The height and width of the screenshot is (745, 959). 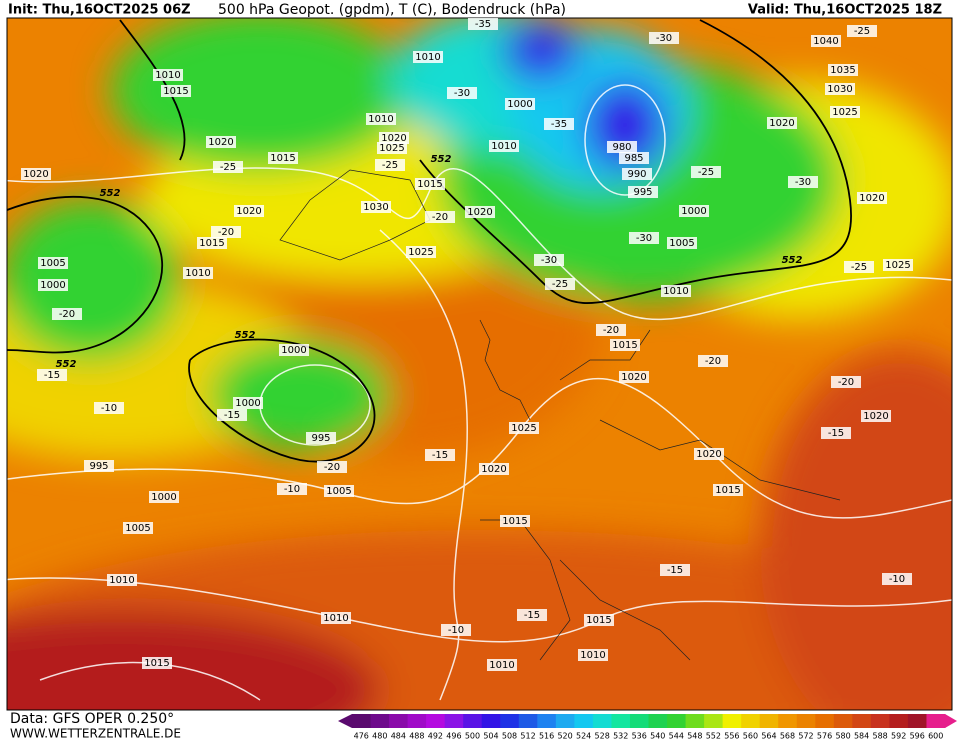 I want to click on isobar-label: 1005, so click(x=137, y=528).